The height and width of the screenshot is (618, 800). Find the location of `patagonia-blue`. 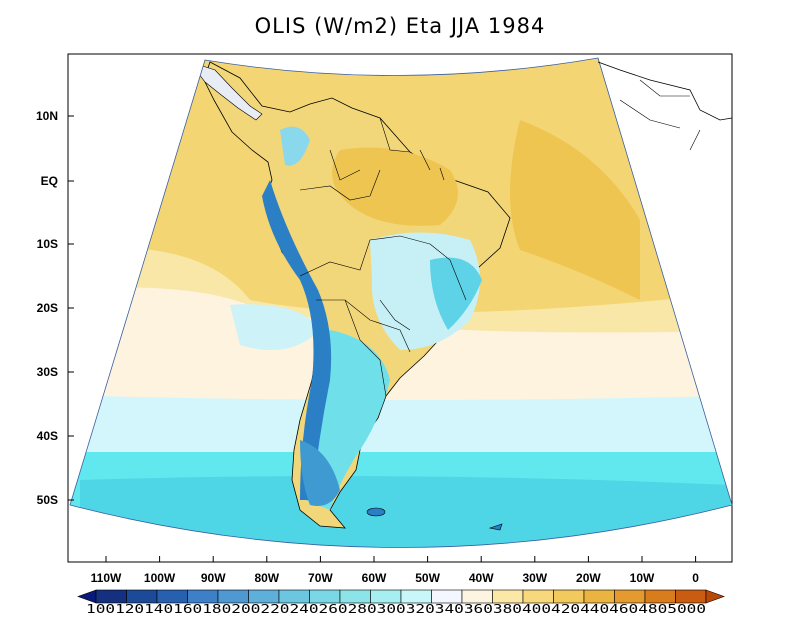

patagonia-blue is located at coordinates (320, 473).